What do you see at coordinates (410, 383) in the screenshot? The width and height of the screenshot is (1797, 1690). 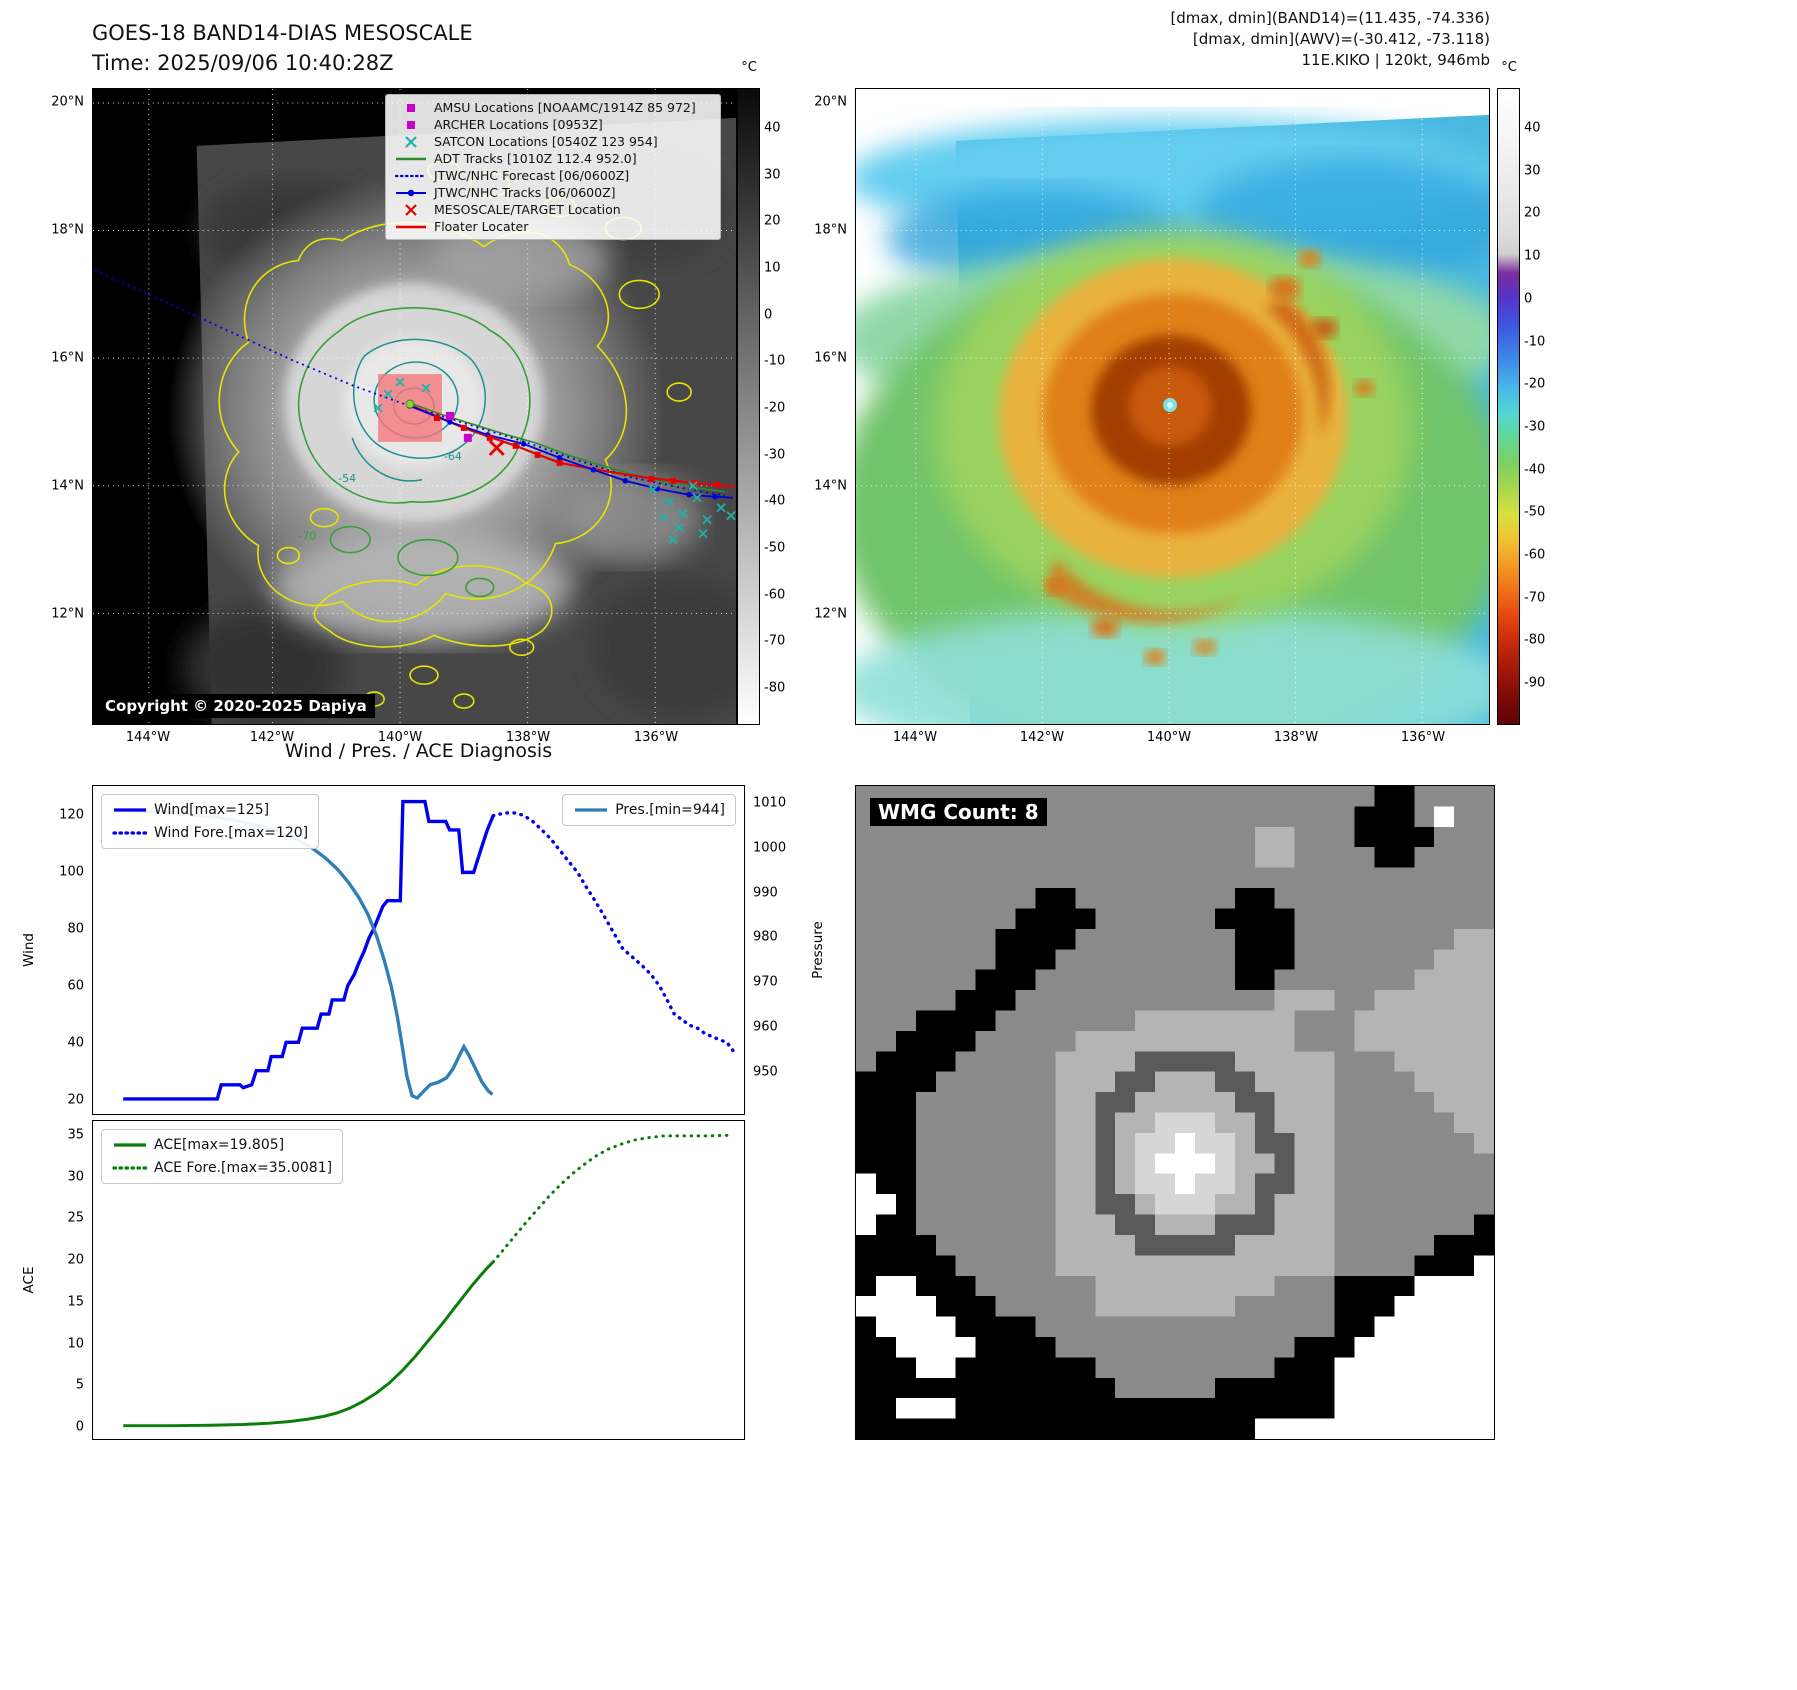 I see `jtwc-forecast-line` at bounding box center [410, 383].